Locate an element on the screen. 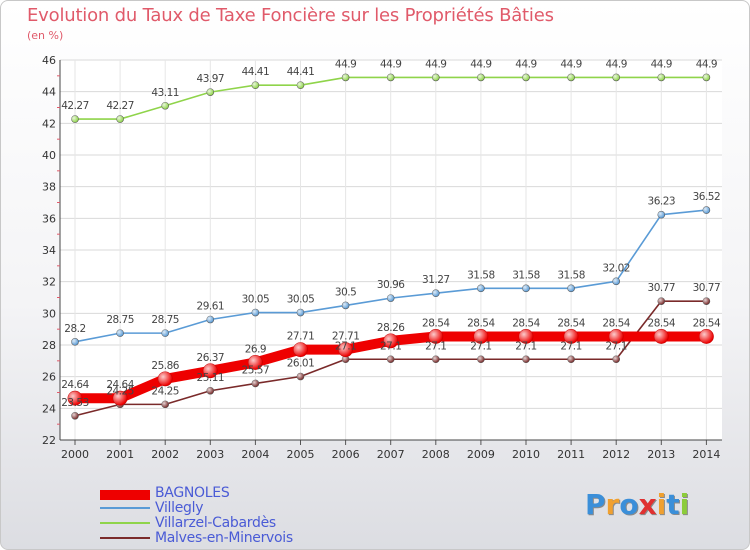 This screenshot has height=550, width=750. y-tick-label: 32 is located at coordinates (49, 282).